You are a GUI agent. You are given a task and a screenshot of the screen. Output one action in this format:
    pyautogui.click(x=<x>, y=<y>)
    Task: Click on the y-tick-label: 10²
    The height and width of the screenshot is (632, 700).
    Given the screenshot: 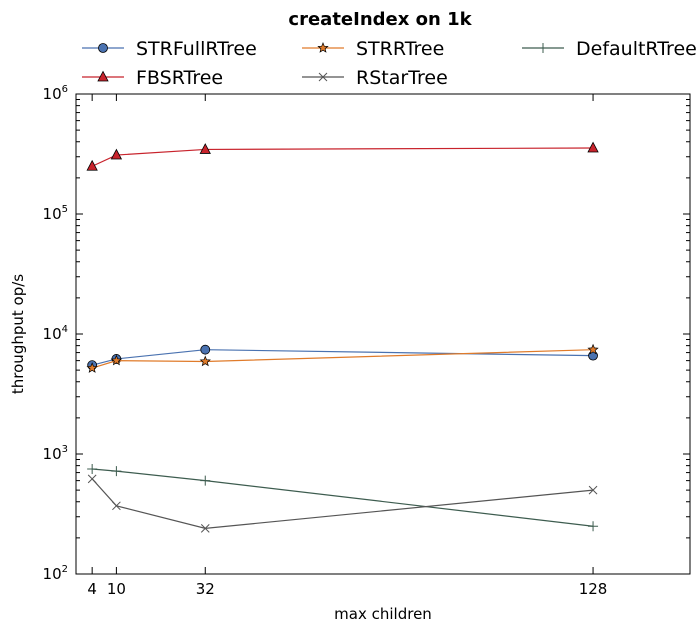 What is the action you would take?
    pyautogui.click(x=55, y=573)
    